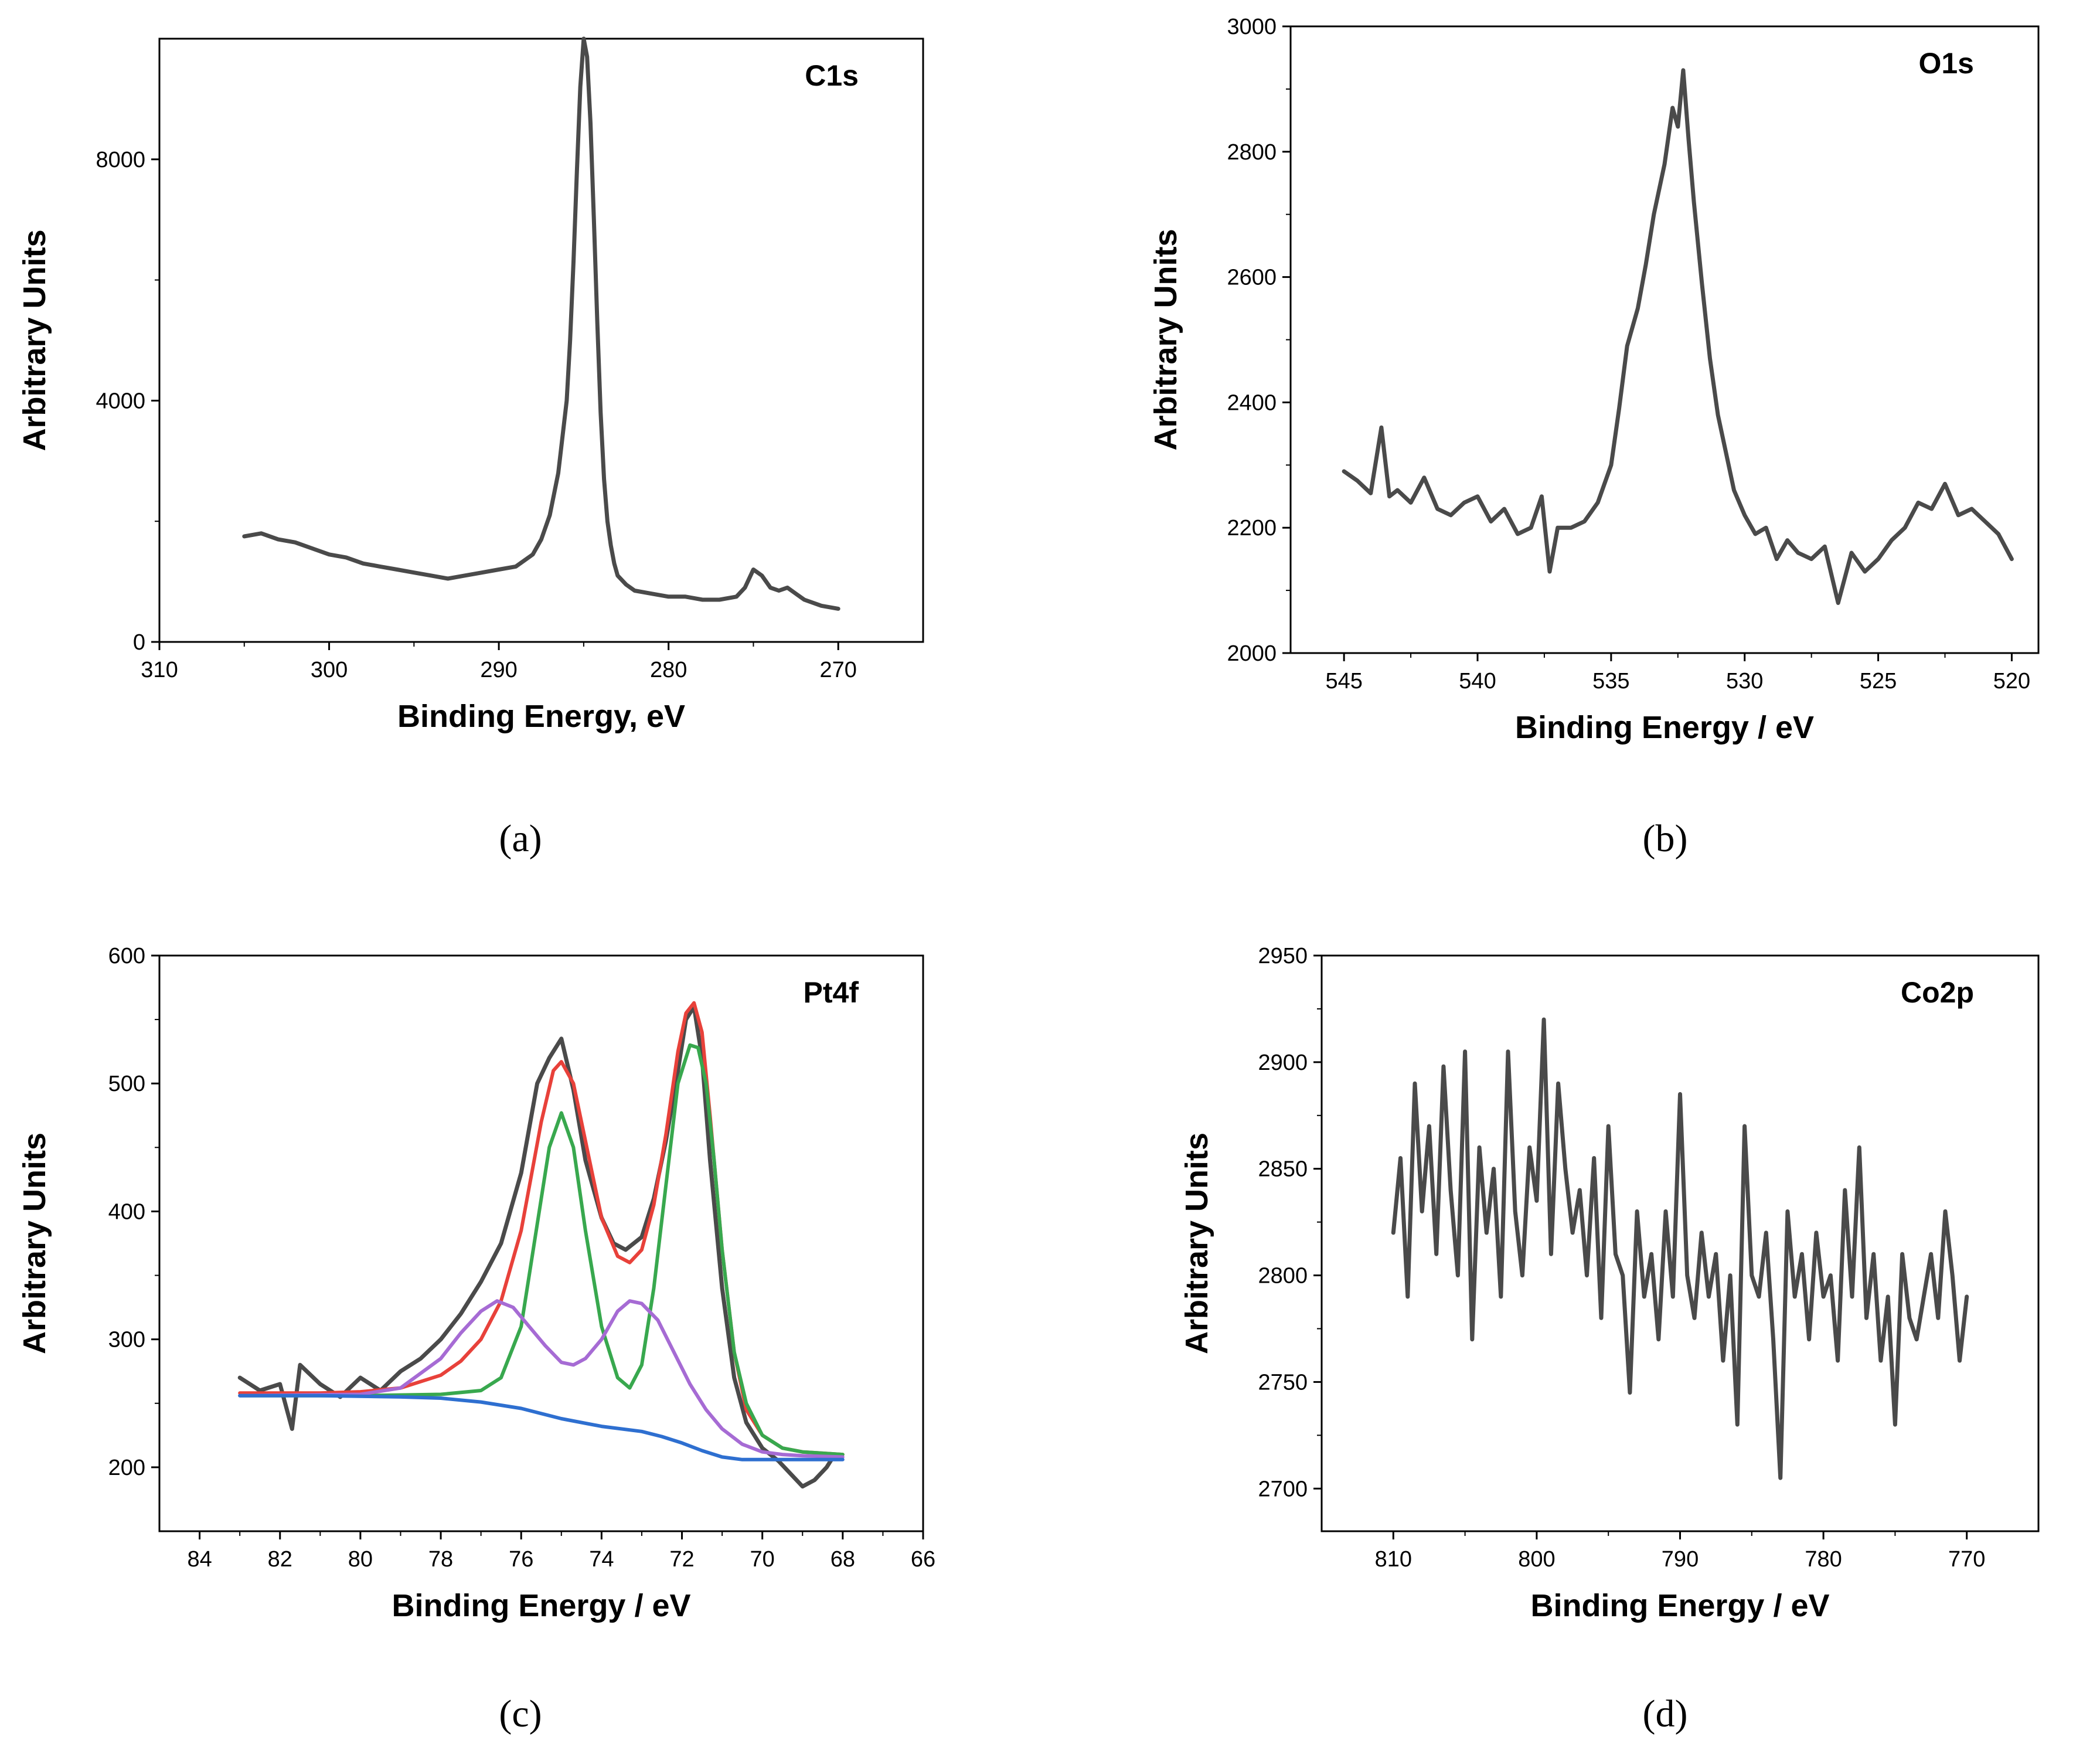 The height and width of the screenshot is (1737, 2100). Describe the element at coordinates (1681, 1559) in the screenshot. I see `panel-d-x-tick-label: 790` at that location.